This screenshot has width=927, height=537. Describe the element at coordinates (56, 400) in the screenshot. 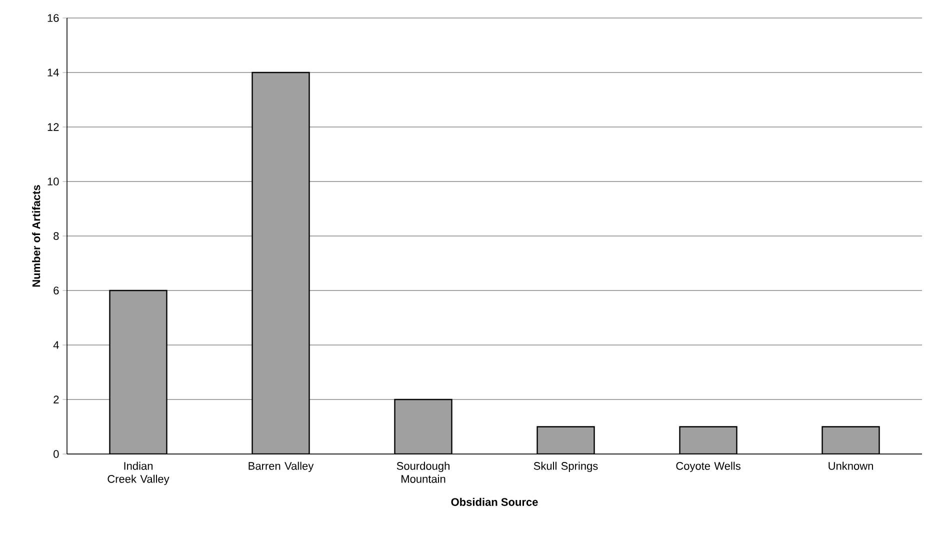

I see `y-tick-label: 2` at that location.